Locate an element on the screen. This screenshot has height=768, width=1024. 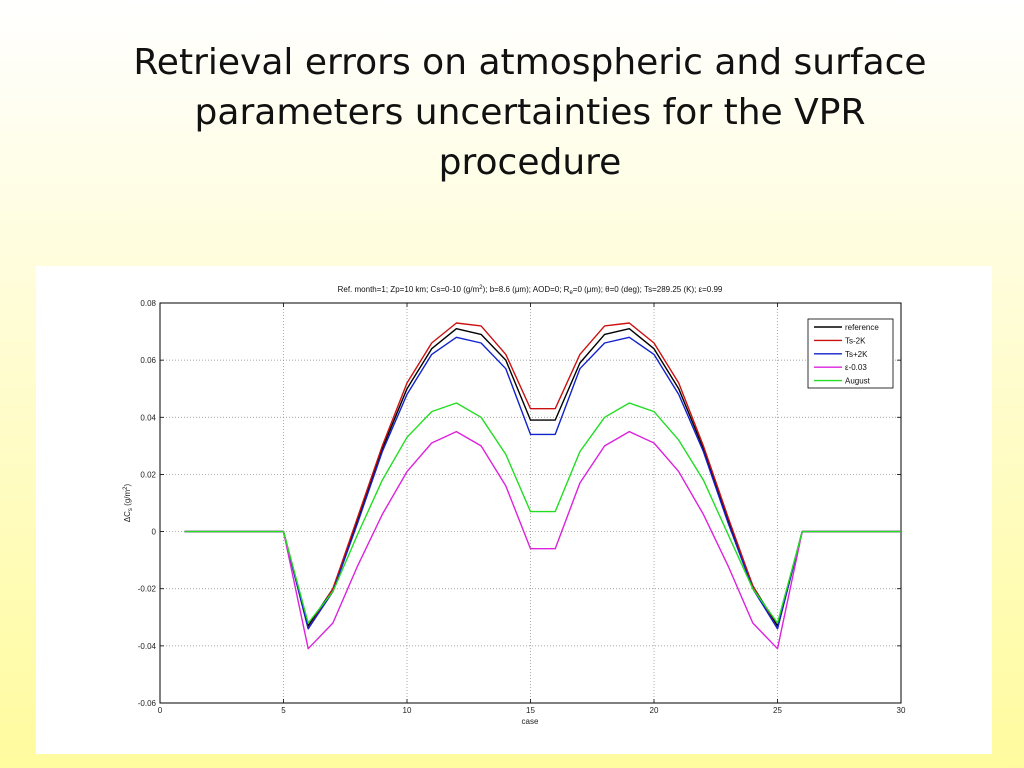
y-tick-label: 0.06 is located at coordinates (148, 360).